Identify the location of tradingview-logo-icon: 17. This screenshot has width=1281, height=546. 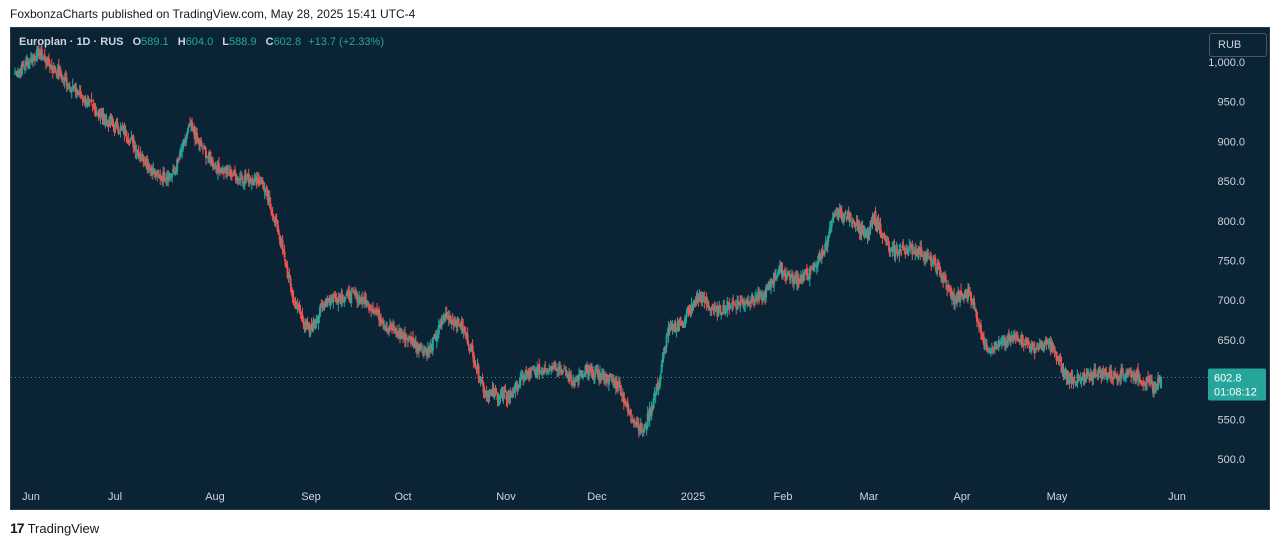
(17, 528).